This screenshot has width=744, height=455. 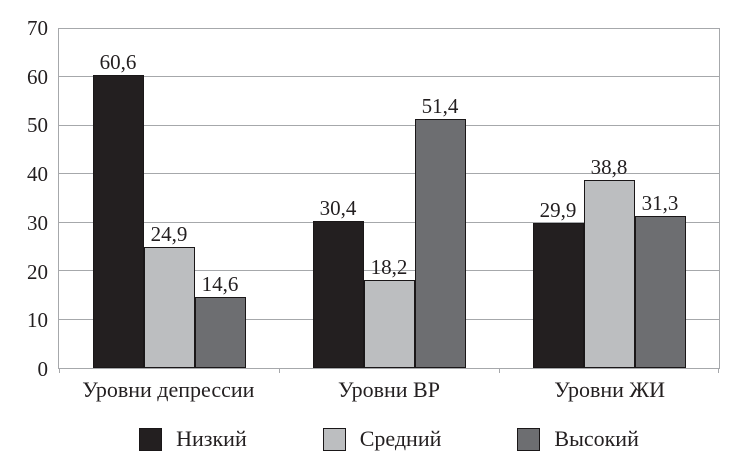 I want to click on x-axis-category-labels: Уровни депрессии Уровни ВР Уровни ЖИ, so click(x=389, y=390).